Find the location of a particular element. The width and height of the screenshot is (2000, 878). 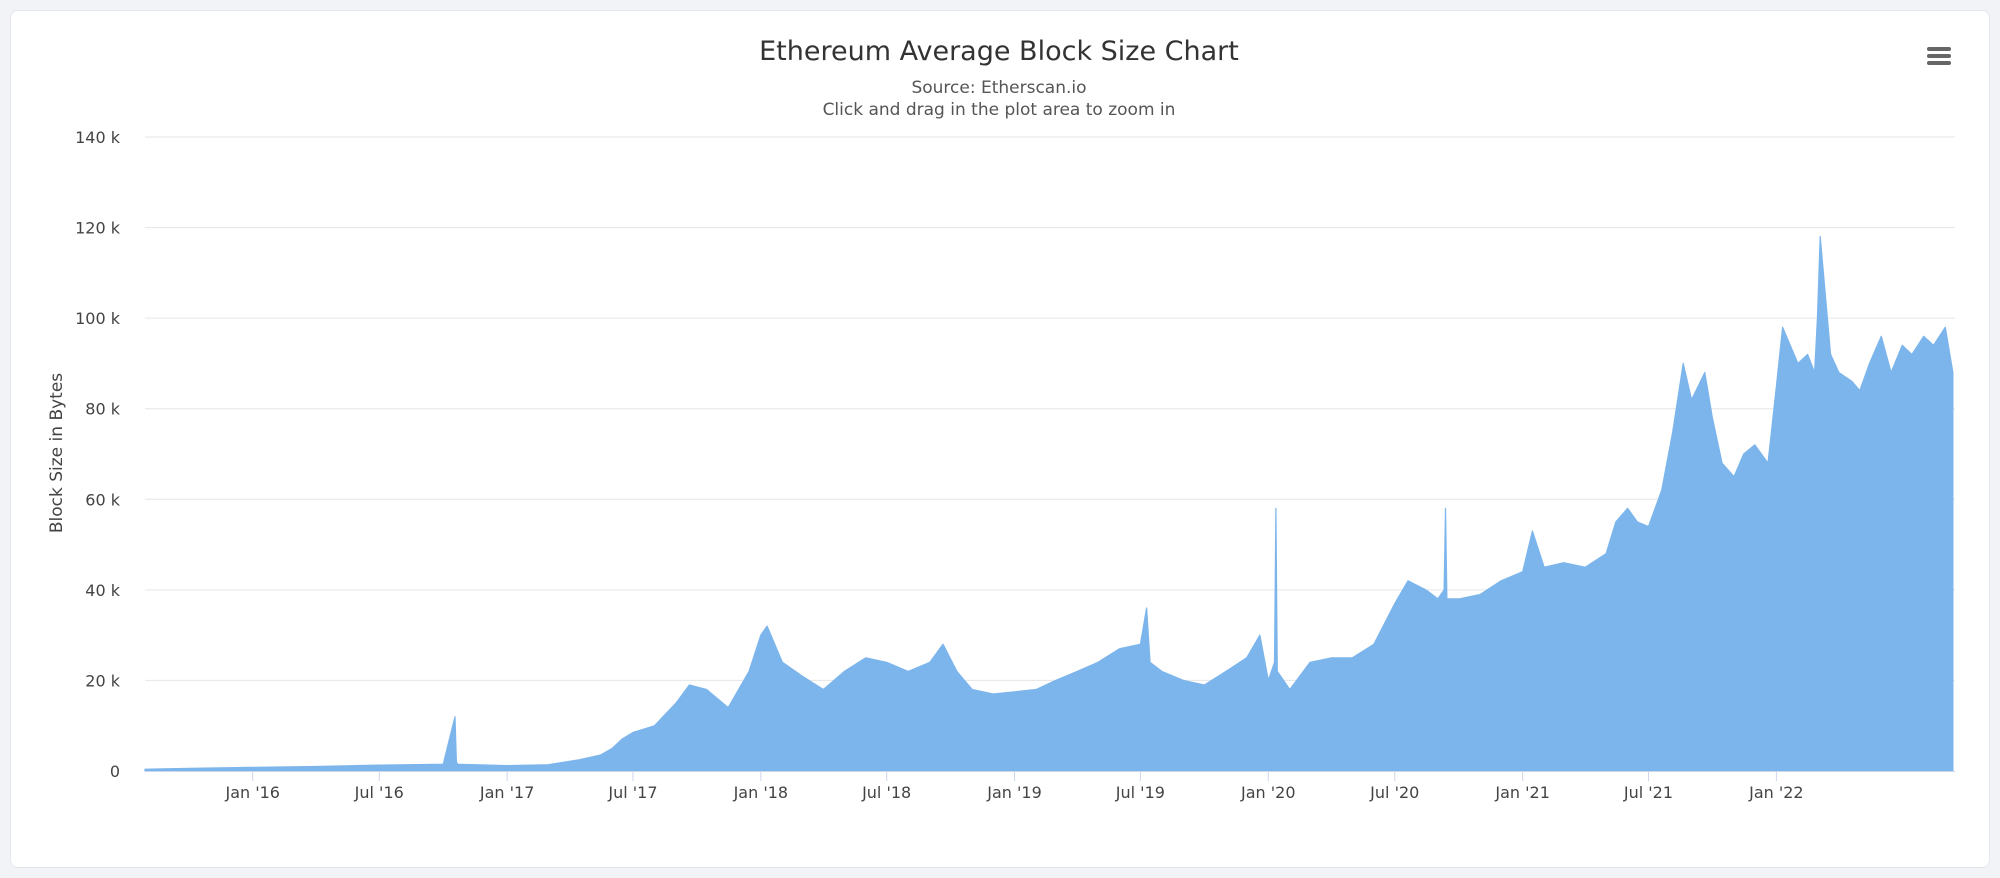

x-tick-label: Jan '19 is located at coordinates (1014, 792).